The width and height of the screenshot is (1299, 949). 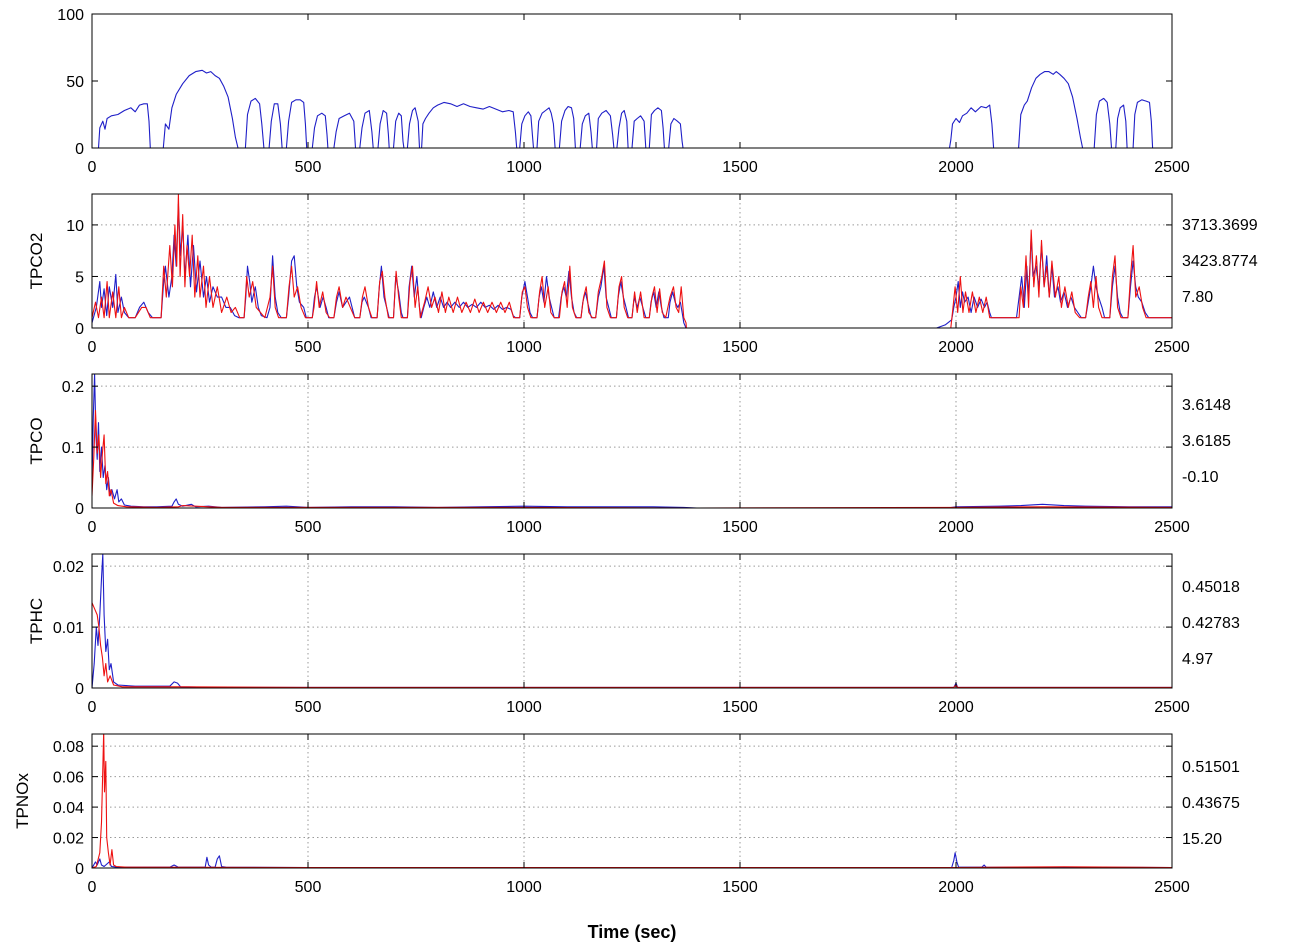 I want to click on side-value-label: 3713.3699, so click(x=1220, y=225).